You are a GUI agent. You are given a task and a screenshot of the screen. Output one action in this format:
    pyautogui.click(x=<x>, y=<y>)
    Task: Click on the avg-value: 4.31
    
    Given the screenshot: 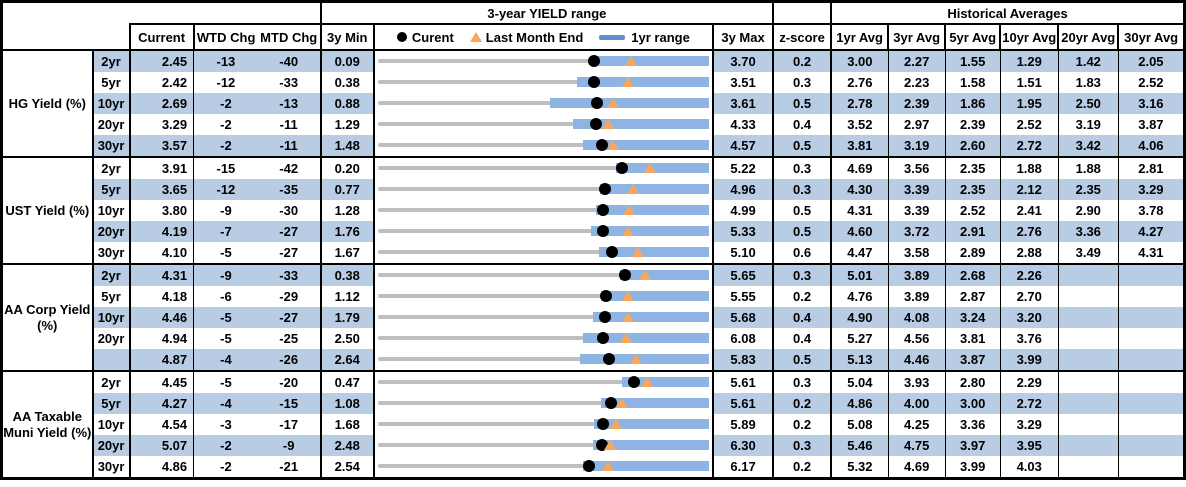 What is the action you would take?
    pyautogui.click(x=860, y=210)
    